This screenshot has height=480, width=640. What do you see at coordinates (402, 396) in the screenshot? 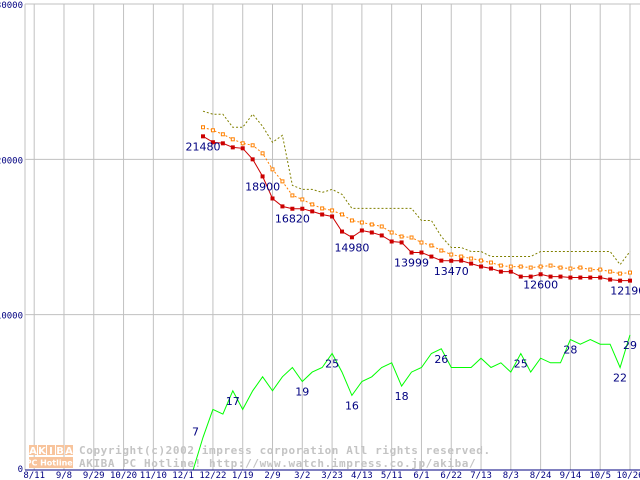
I see `data-label: 18` at bounding box center [402, 396].